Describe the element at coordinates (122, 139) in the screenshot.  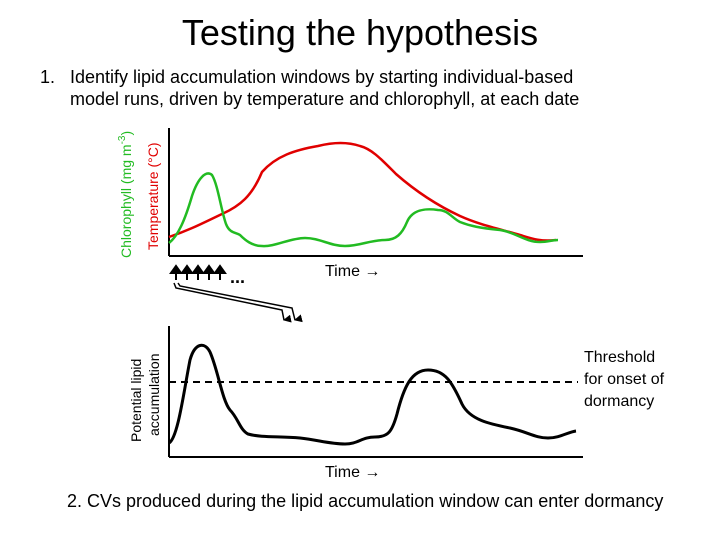
I see `chlorophyll-label-exponent: -3` at that location.